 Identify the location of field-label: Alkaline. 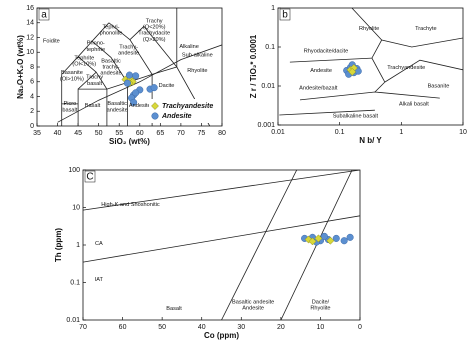
(189, 47).